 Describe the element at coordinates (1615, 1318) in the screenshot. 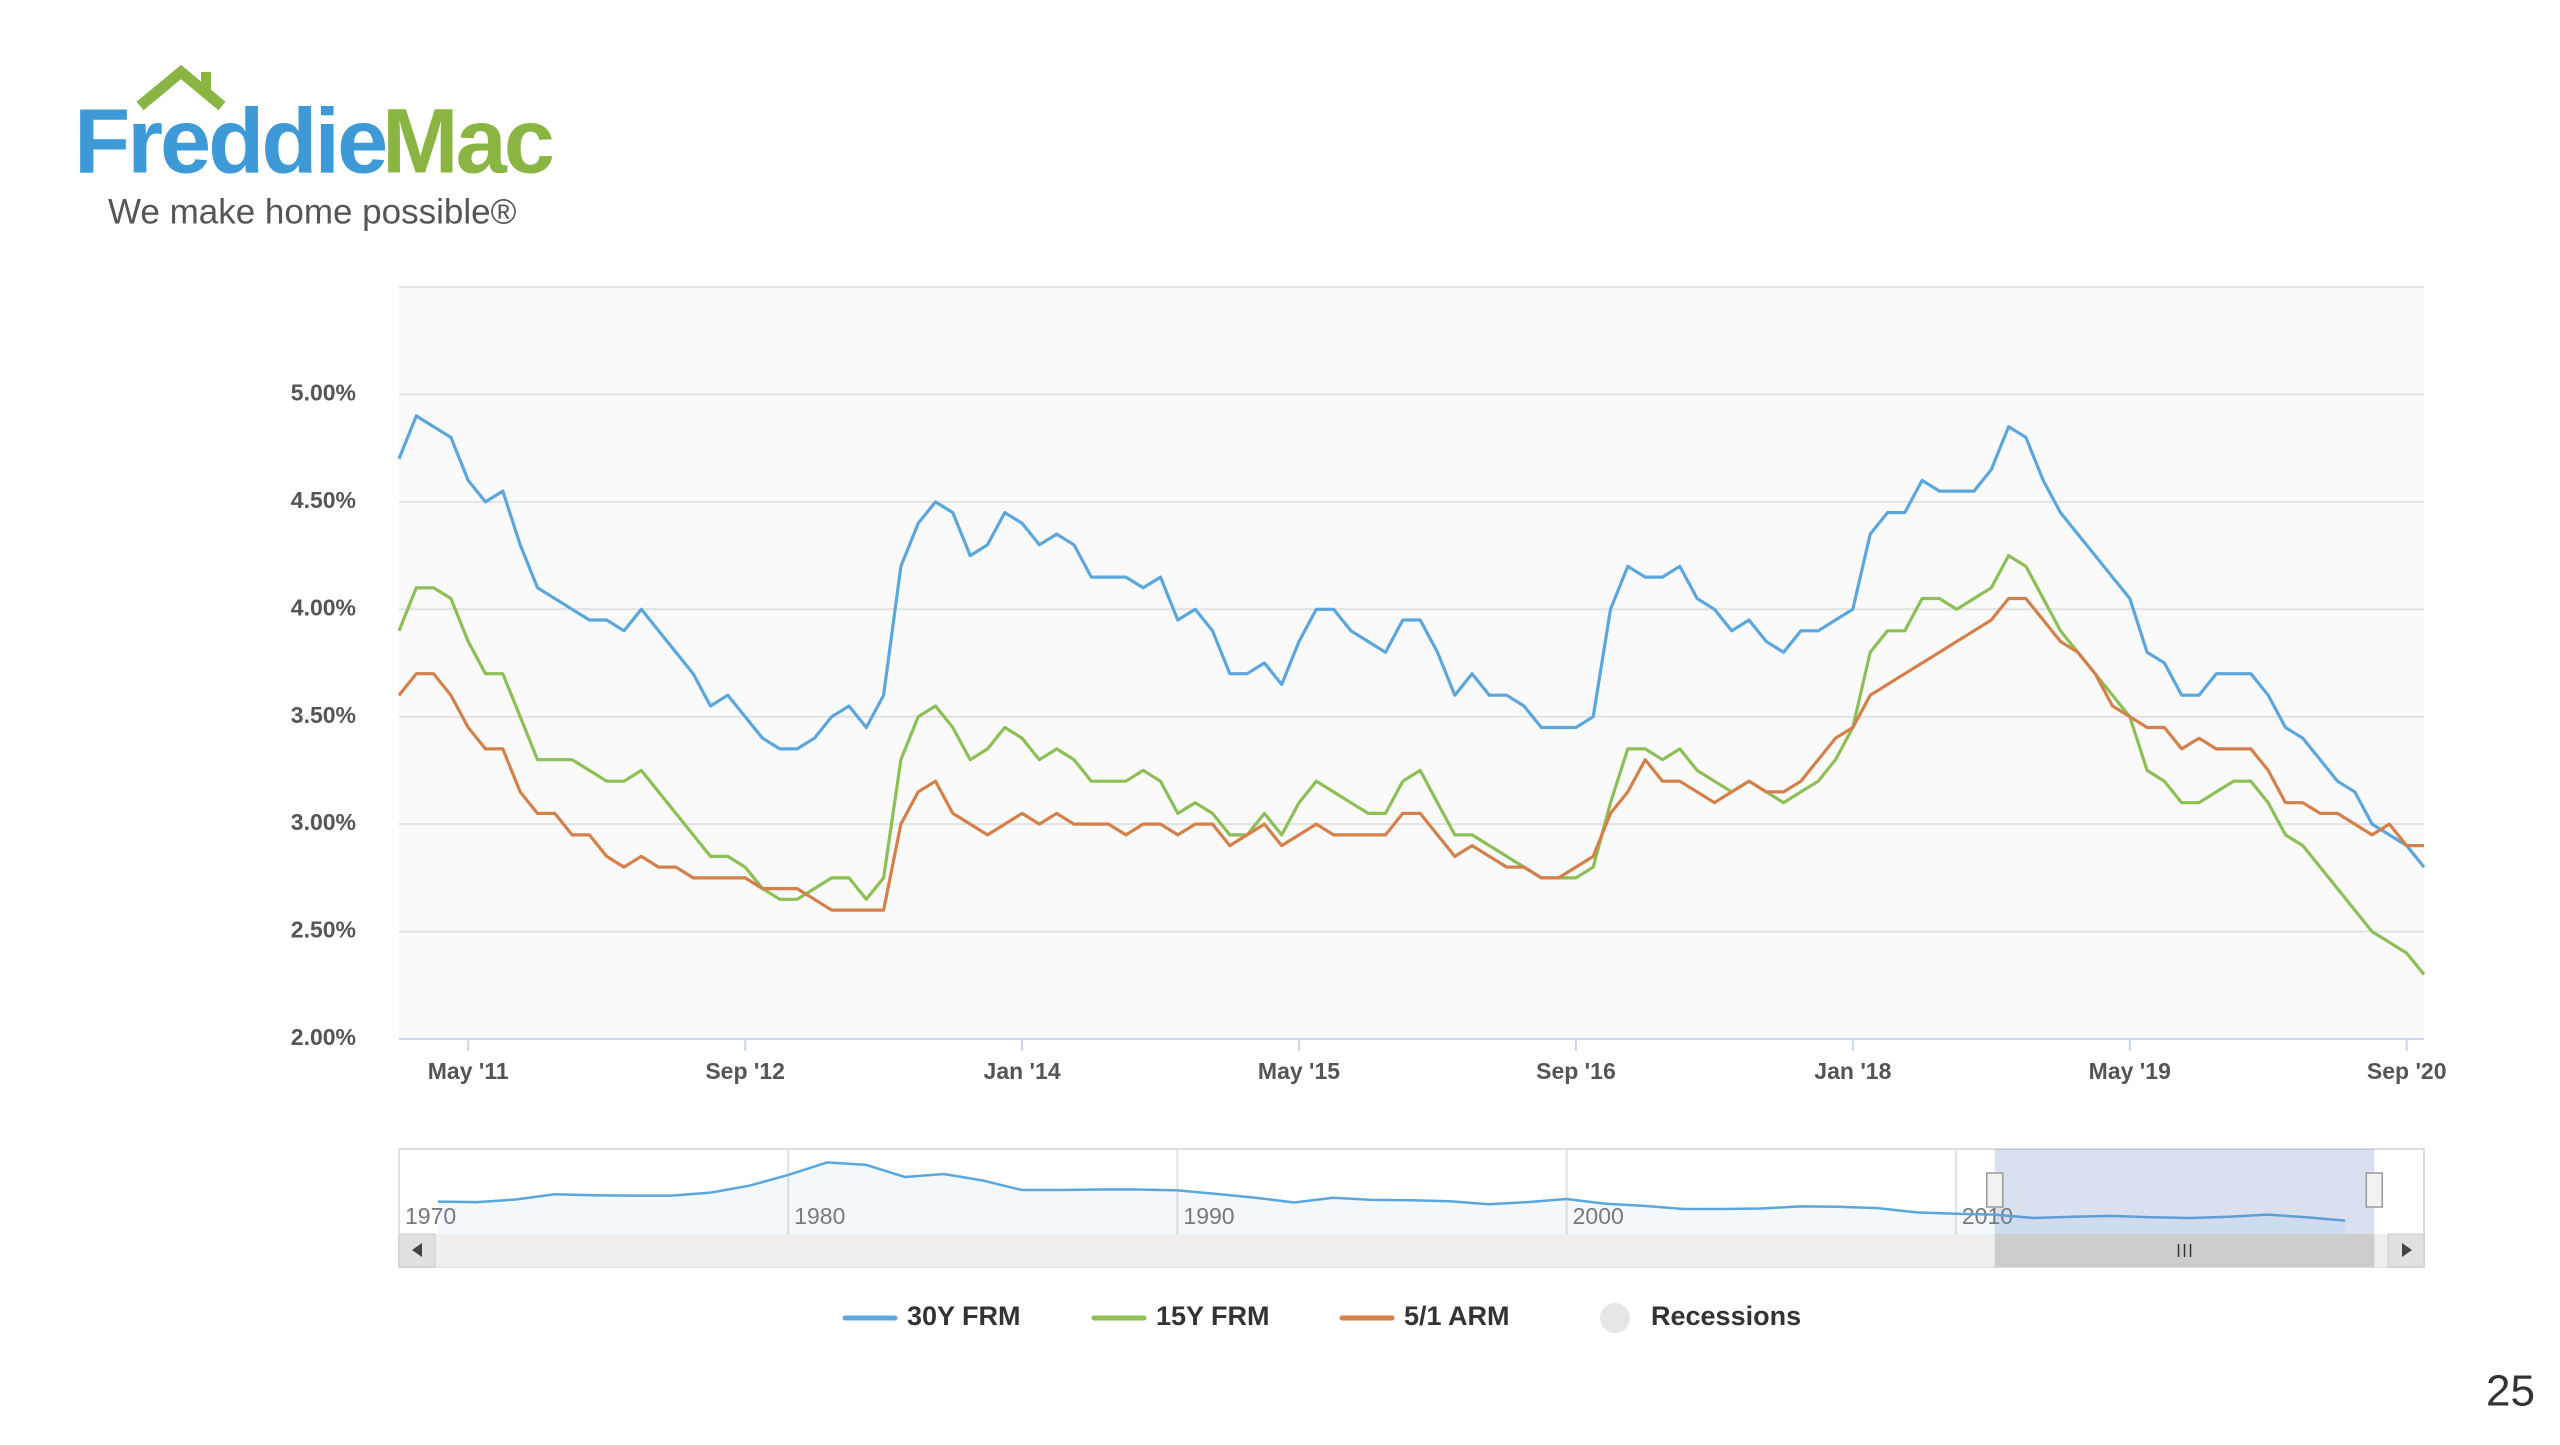

I see `legend-swatch` at that location.